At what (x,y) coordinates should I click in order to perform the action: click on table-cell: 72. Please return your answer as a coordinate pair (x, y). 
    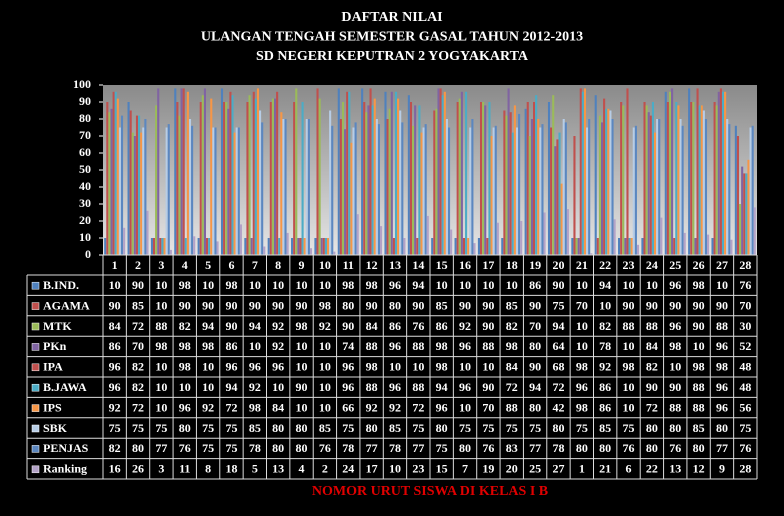
    Looking at the image, I should click on (418, 407).